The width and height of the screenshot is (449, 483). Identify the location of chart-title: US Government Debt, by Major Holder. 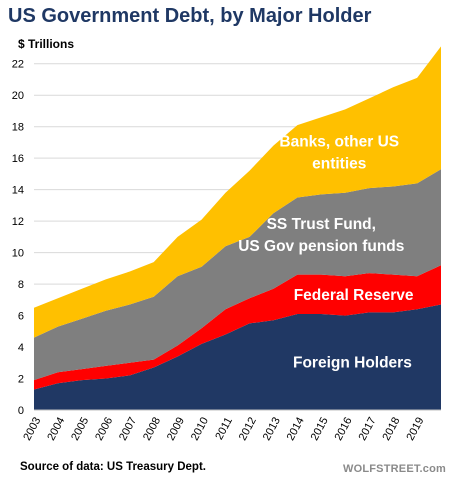
(190, 16).